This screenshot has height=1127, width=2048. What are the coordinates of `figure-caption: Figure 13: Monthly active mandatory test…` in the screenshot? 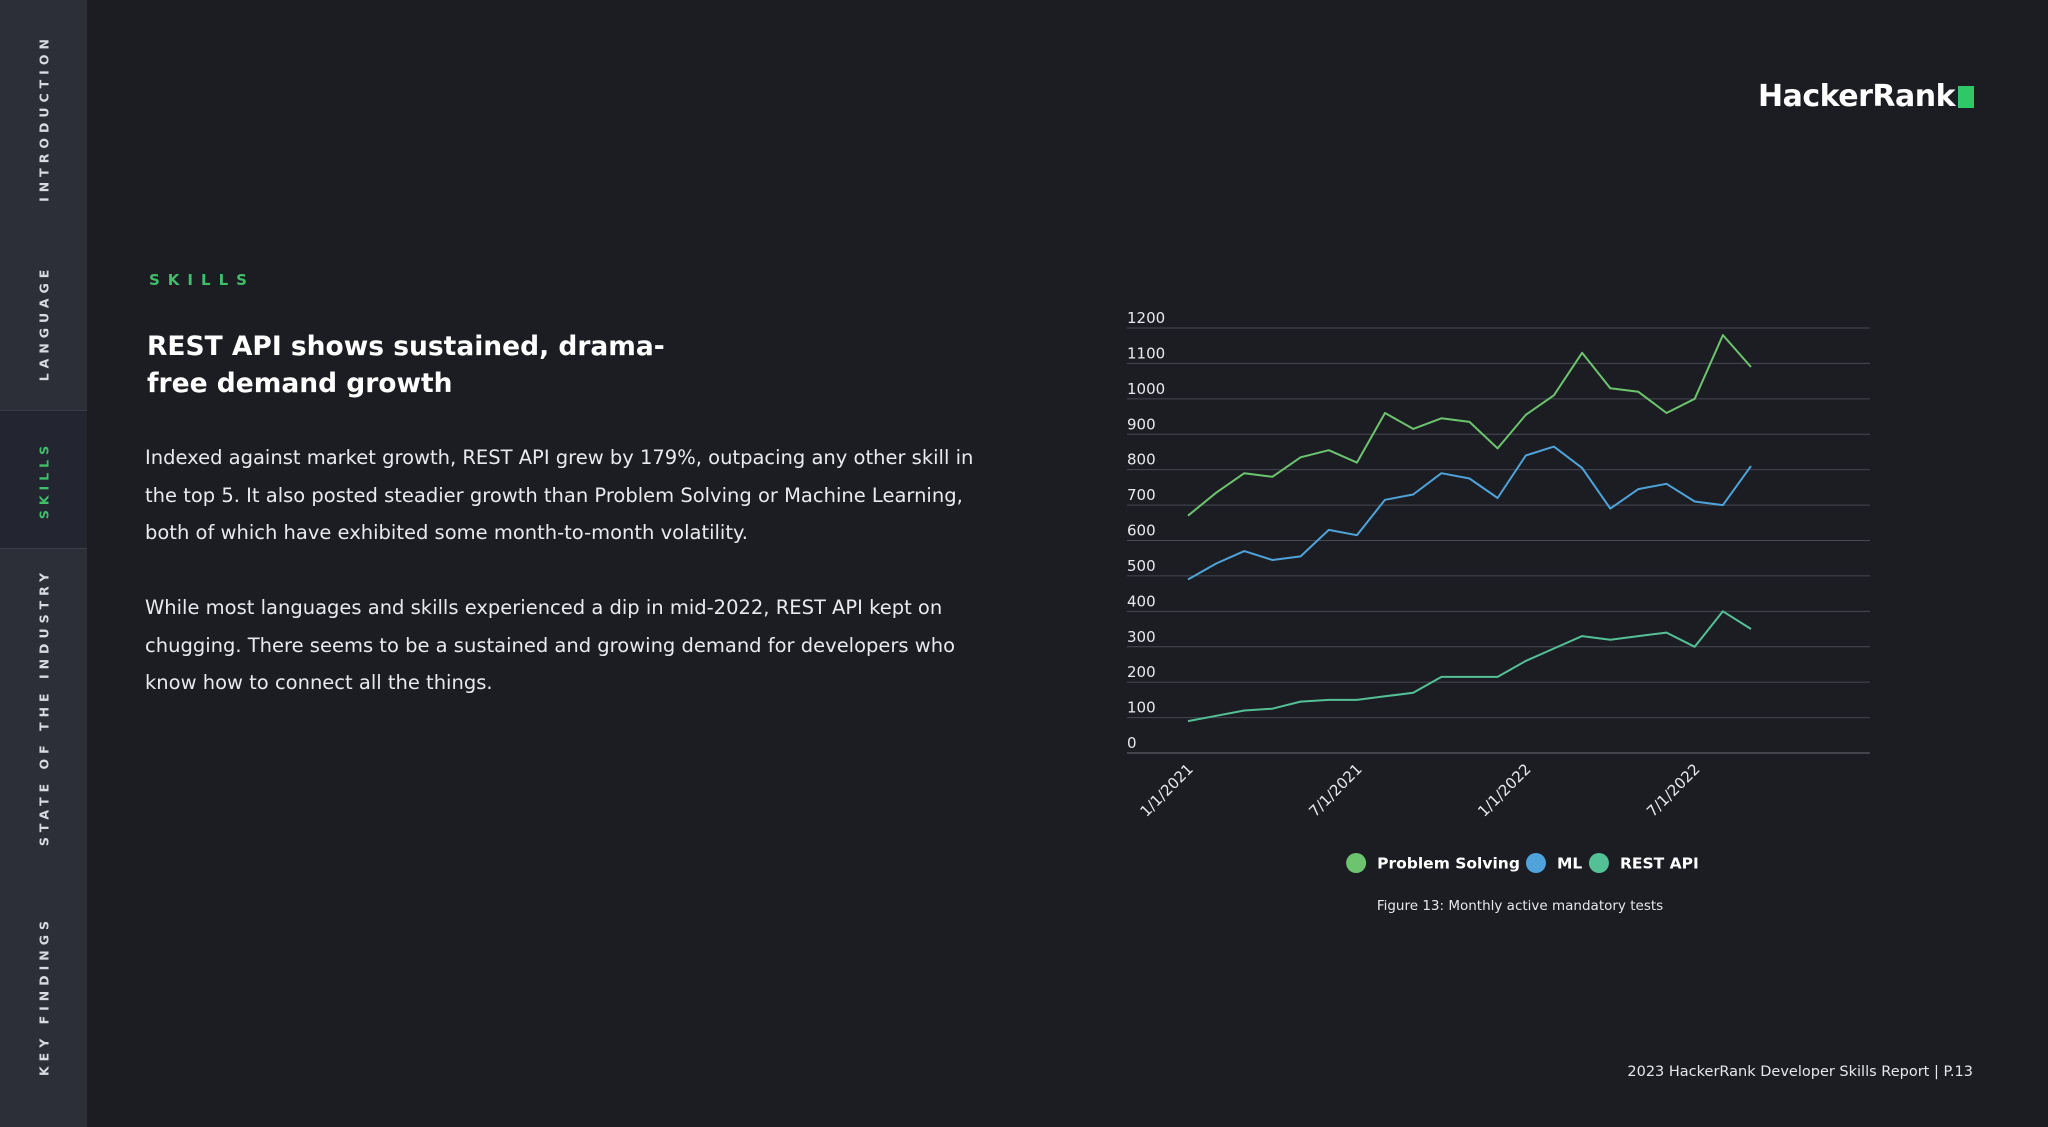 It's located at (1520, 906).